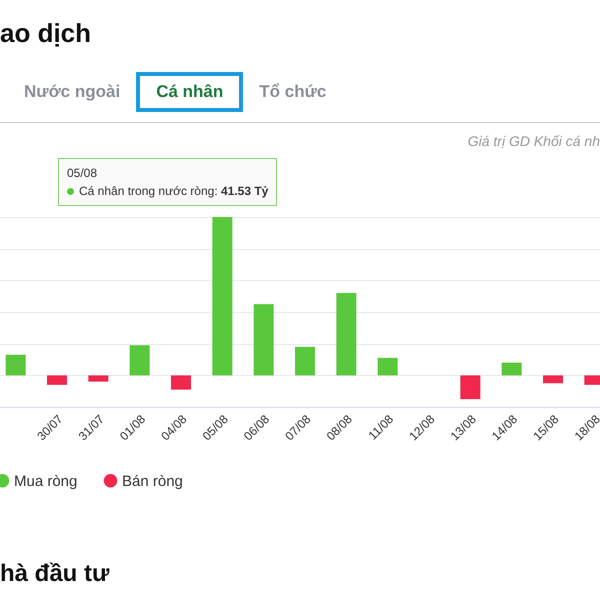  Describe the element at coordinates (173, 191) in the screenshot. I see `text: Cá nhân trong nước ròng: 41.53 Tỷ` at that location.